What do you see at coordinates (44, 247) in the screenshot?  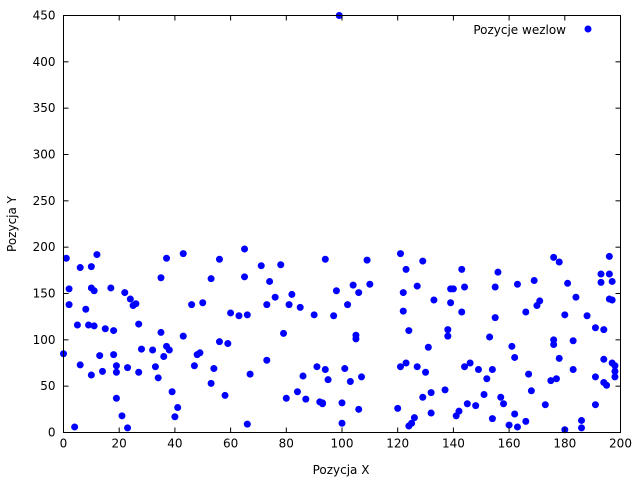 I see `y-tick-label: 200` at bounding box center [44, 247].